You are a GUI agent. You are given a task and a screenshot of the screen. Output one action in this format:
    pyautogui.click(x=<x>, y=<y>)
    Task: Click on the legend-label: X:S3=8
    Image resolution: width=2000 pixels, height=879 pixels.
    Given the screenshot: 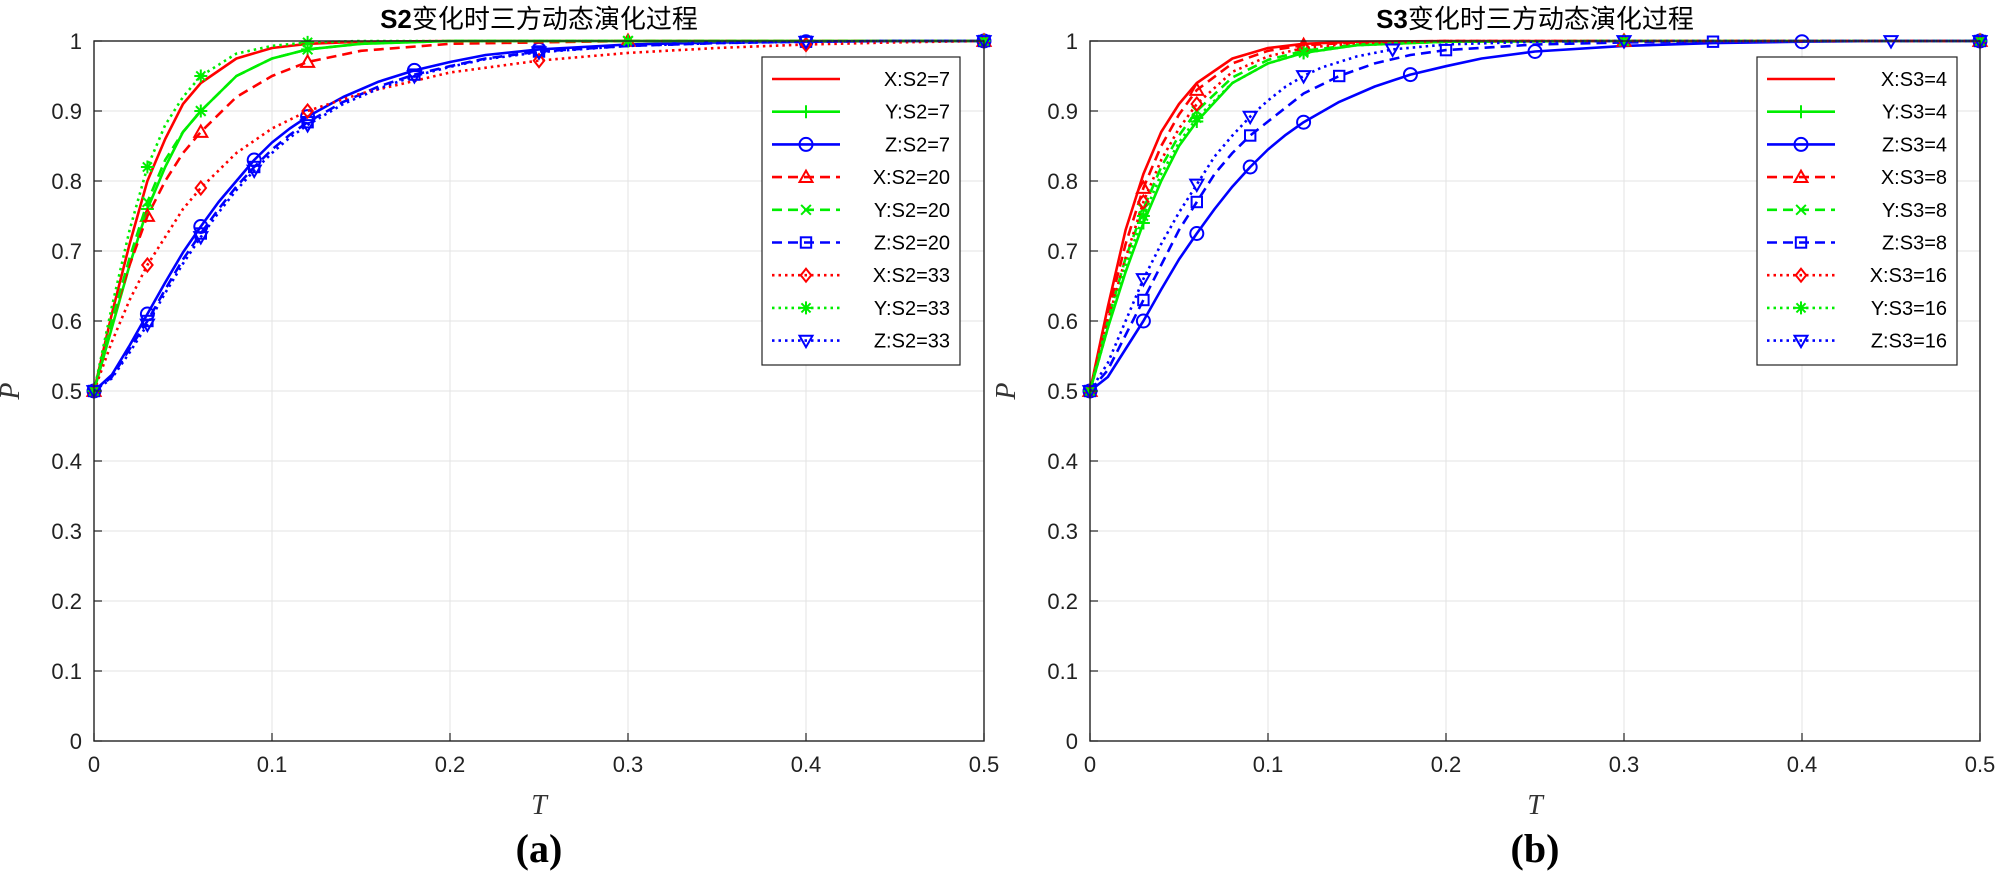 What is the action you would take?
    pyautogui.click(x=1914, y=178)
    